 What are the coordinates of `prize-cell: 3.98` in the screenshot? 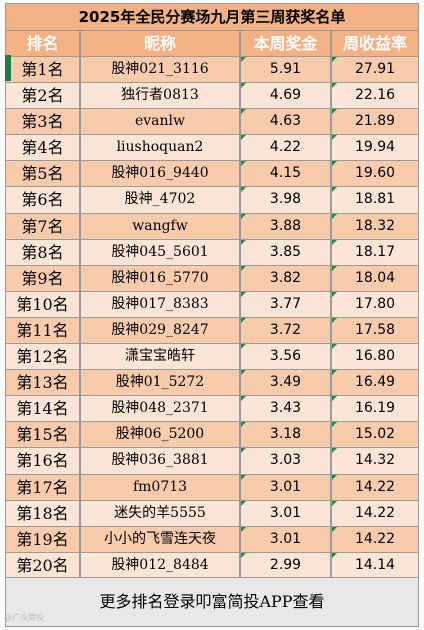 It's located at (285, 200).